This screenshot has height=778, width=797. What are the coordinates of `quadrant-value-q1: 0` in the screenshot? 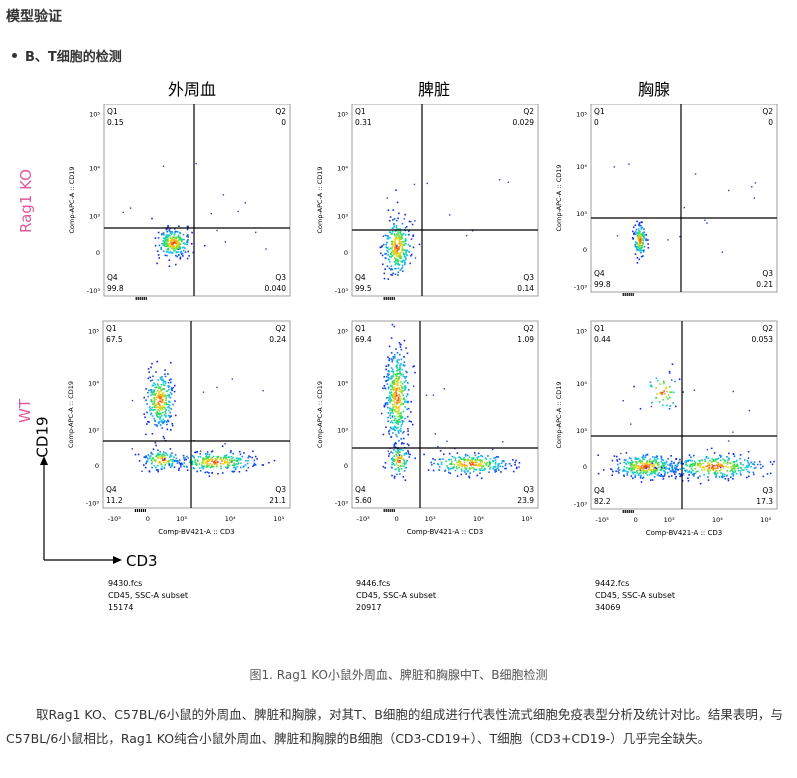 It's located at (596, 122).